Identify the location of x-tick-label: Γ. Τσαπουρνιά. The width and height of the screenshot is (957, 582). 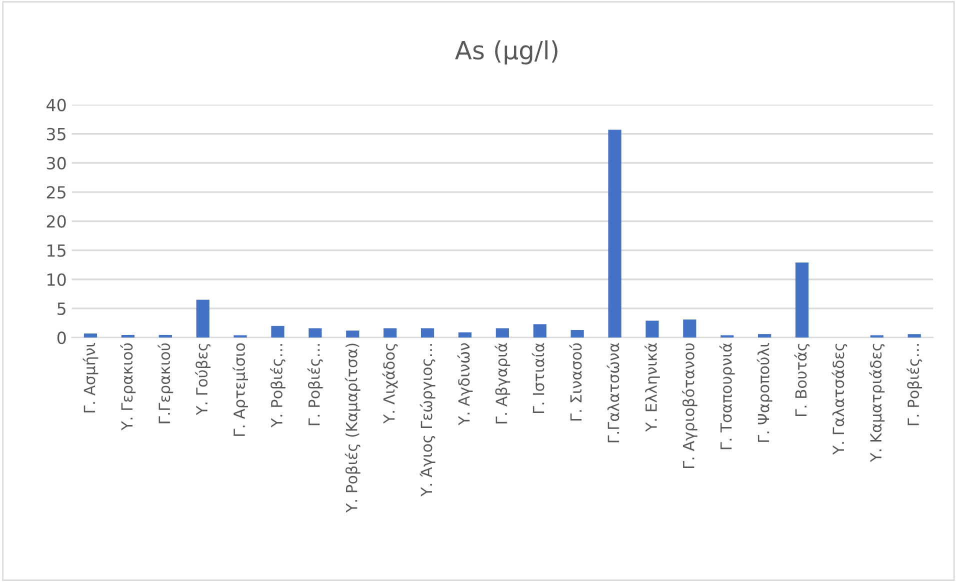
(727, 396).